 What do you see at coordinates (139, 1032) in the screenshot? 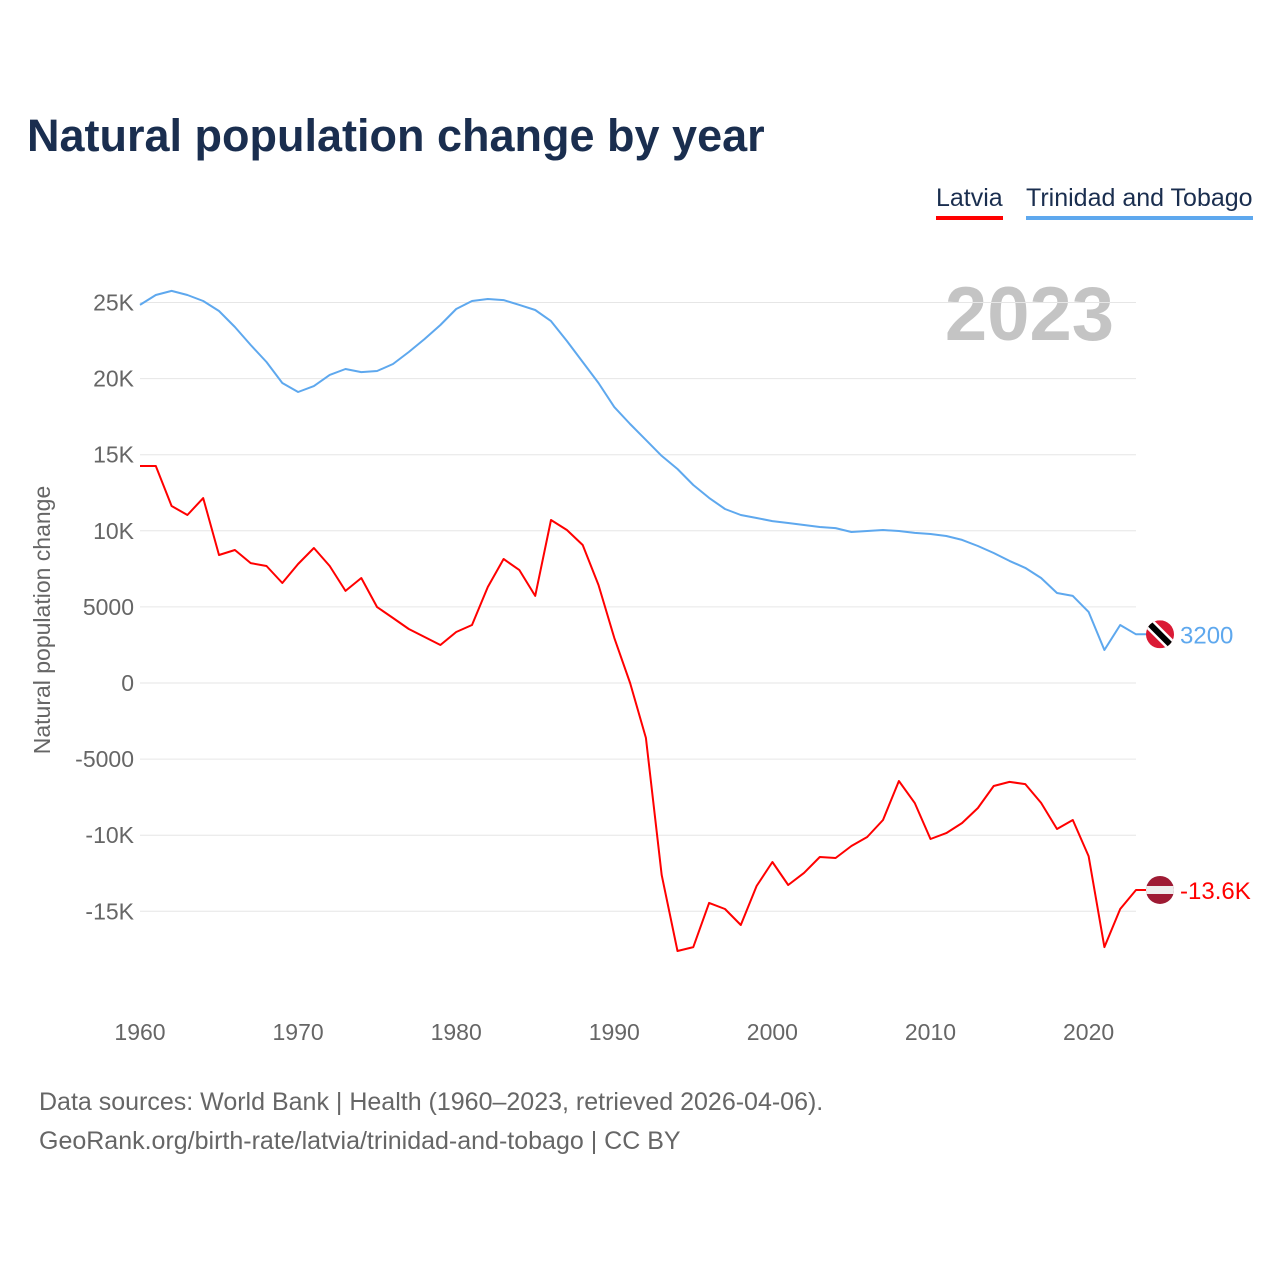
I see `x-tick-label: 1960` at bounding box center [139, 1032].